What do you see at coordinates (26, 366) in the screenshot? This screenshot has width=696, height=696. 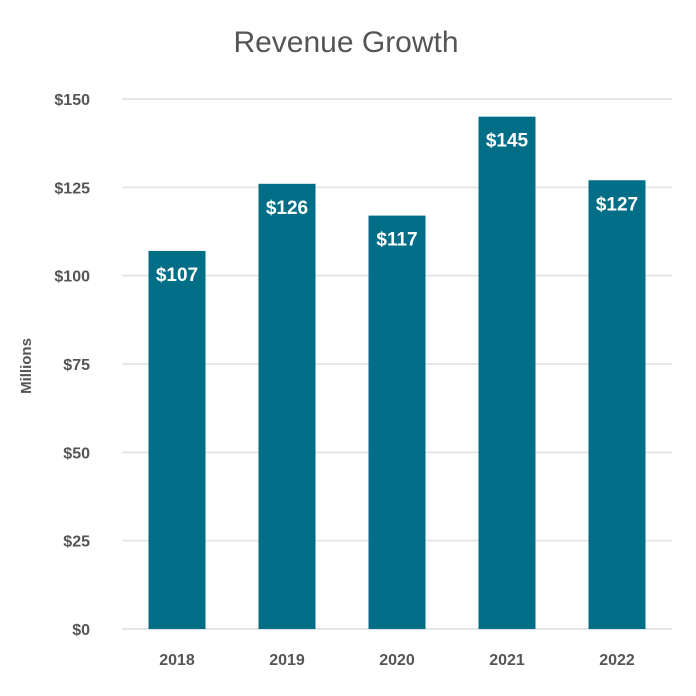 I see `y-axis-label: Millions` at bounding box center [26, 366].